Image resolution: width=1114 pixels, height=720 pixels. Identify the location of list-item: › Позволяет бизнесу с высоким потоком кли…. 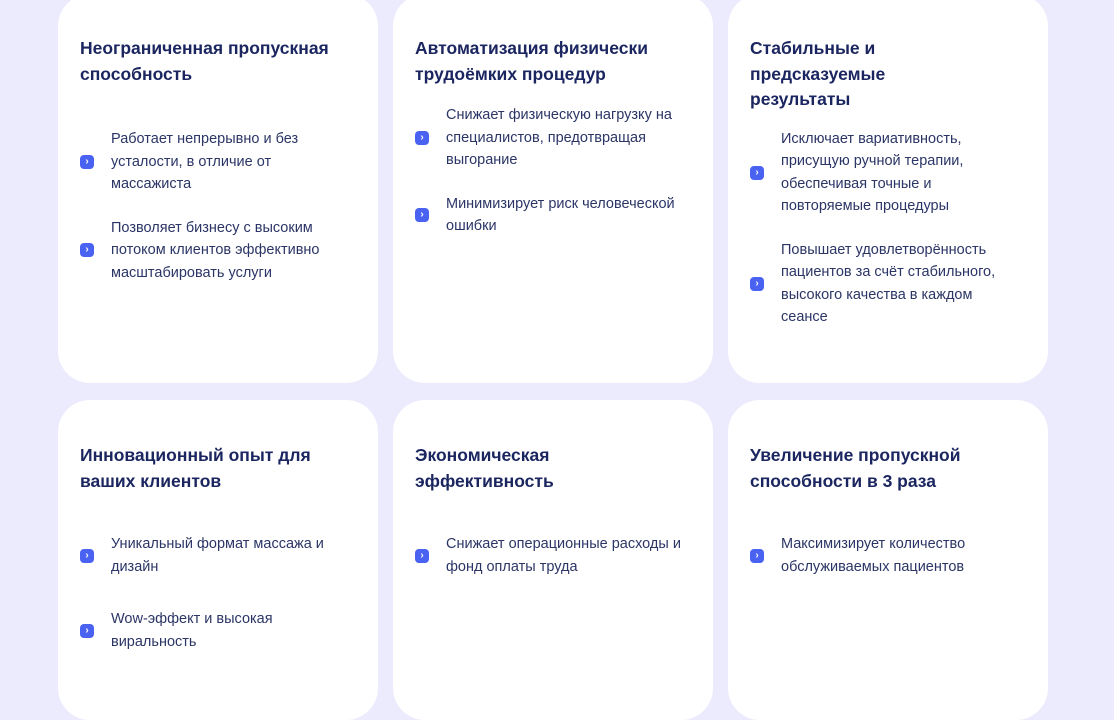
(218, 251).